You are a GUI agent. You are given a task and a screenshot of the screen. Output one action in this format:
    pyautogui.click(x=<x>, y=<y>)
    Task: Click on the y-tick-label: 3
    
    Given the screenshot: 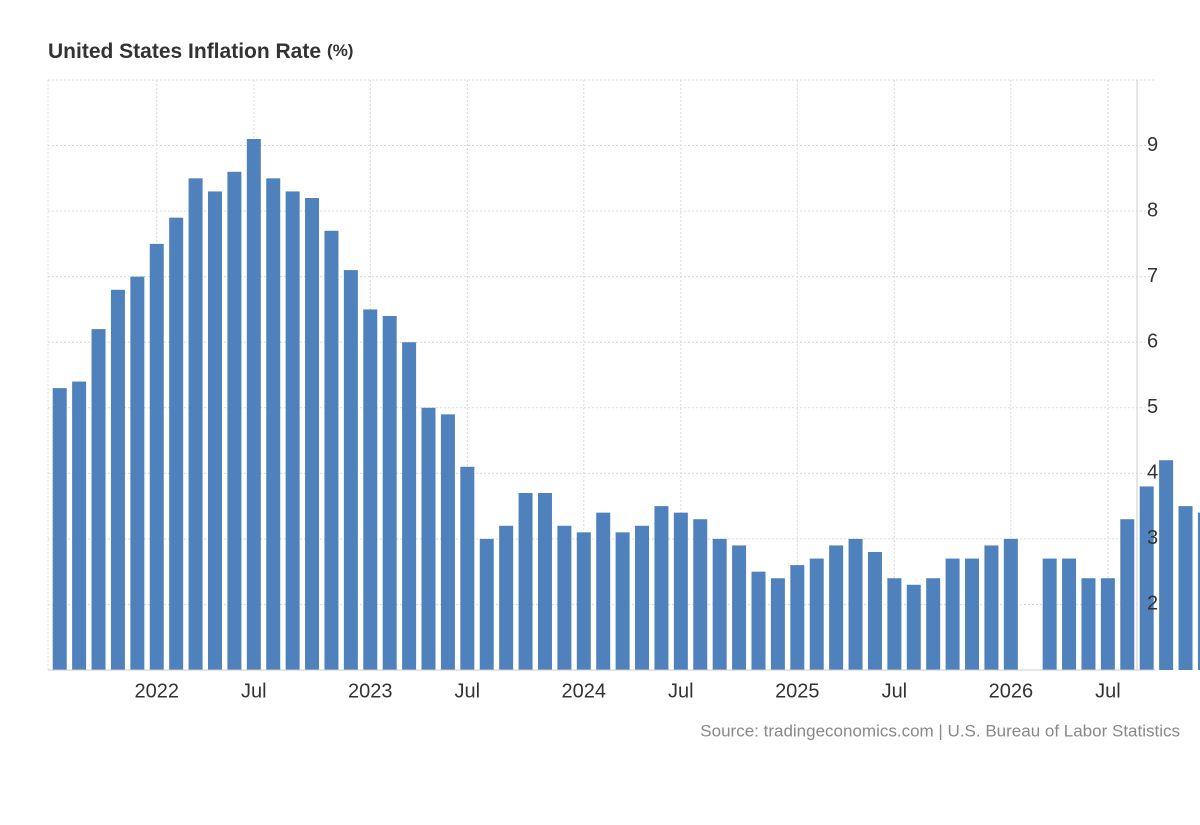 What is the action you would take?
    pyautogui.click(x=1152, y=538)
    